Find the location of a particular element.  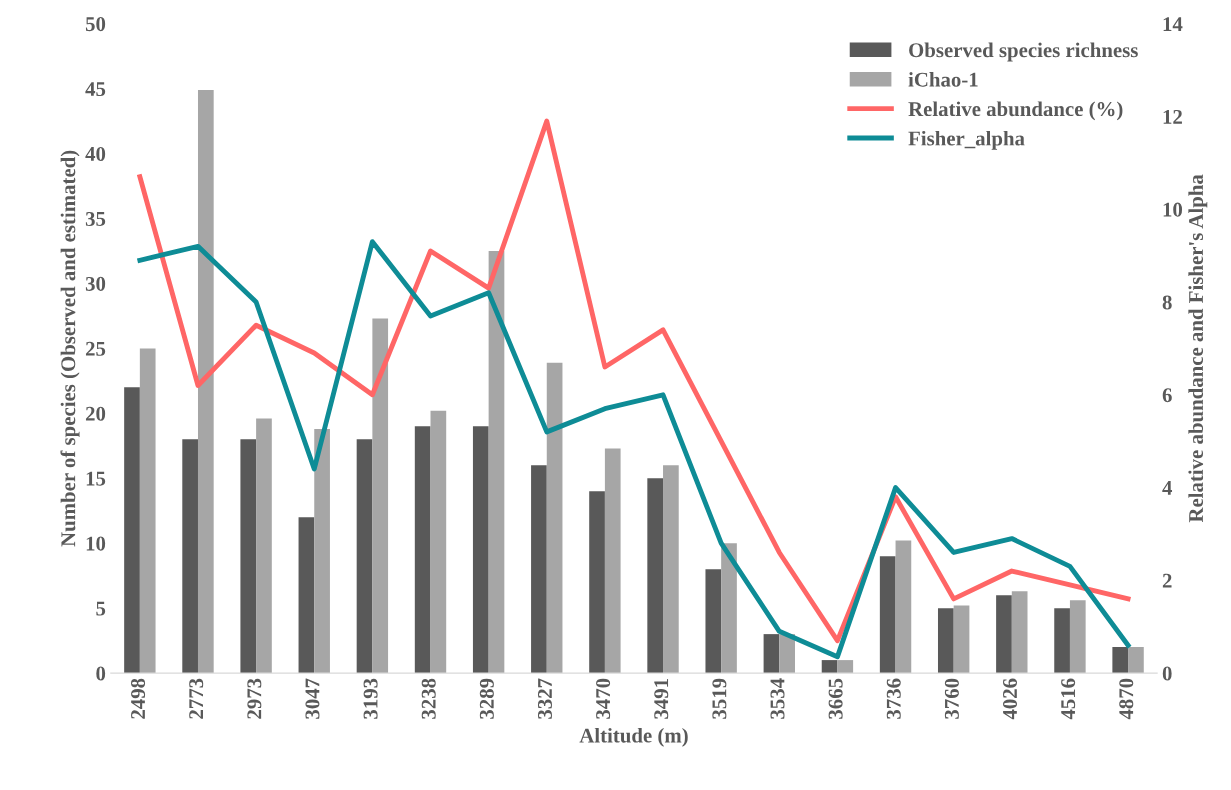

y-tick-label: 25 is located at coordinates (95, 348).